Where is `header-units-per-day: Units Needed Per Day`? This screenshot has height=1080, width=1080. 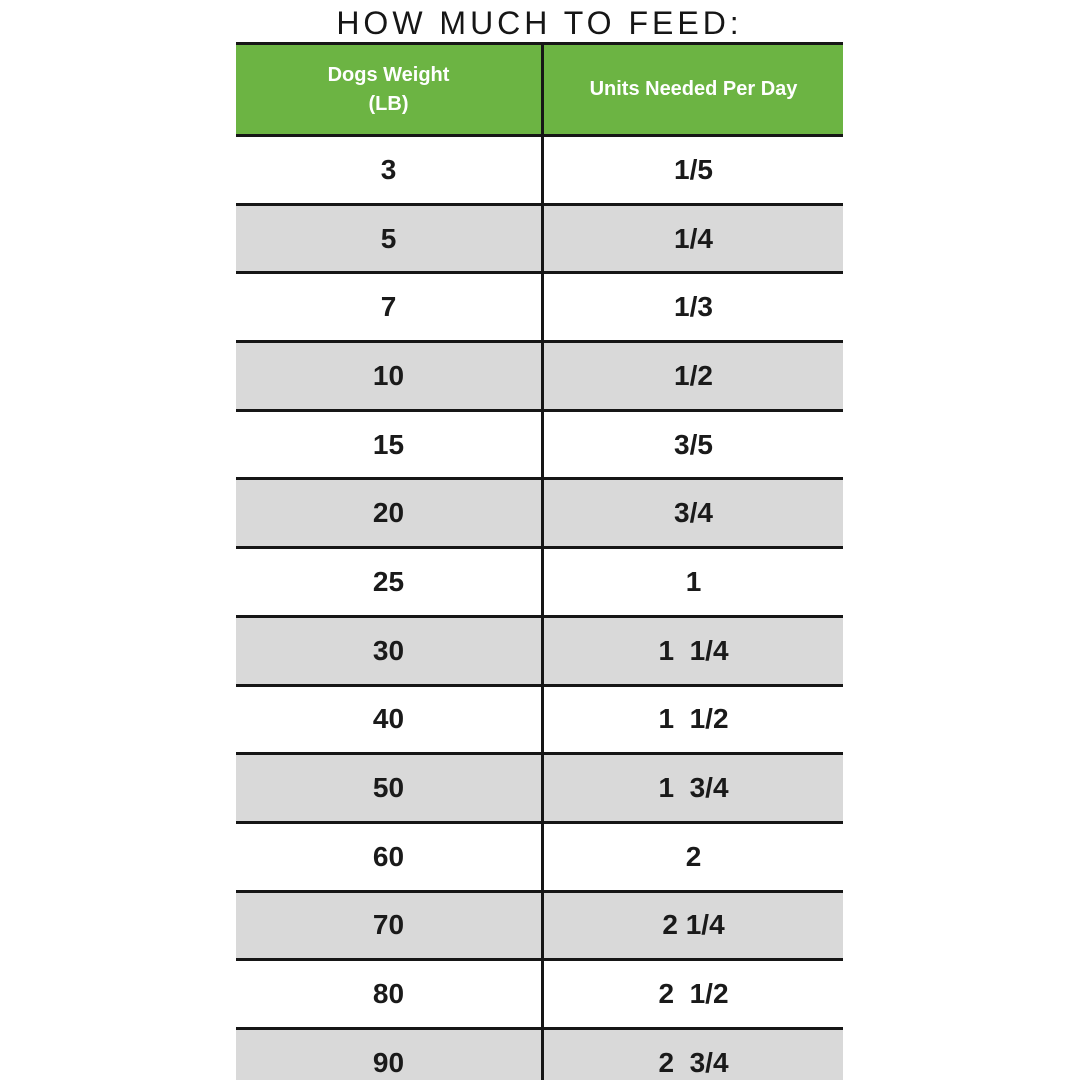 header-units-per-day: Units Needed Per Day is located at coordinates (693, 89).